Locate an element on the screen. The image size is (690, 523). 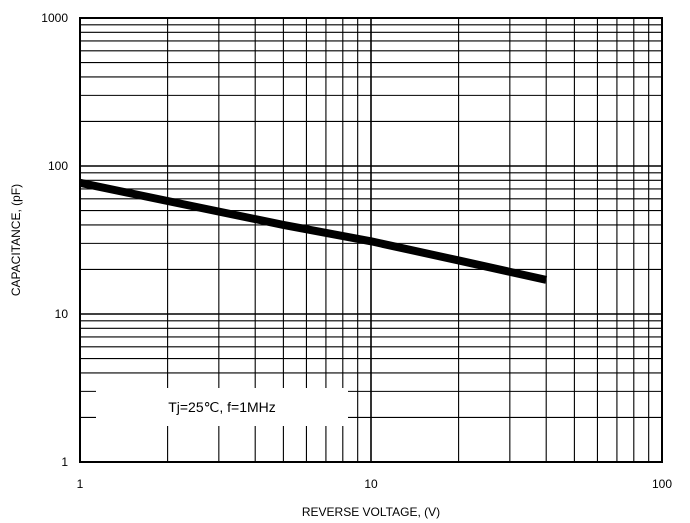
y-tick-label: 10 is located at coordinates (62, 314).